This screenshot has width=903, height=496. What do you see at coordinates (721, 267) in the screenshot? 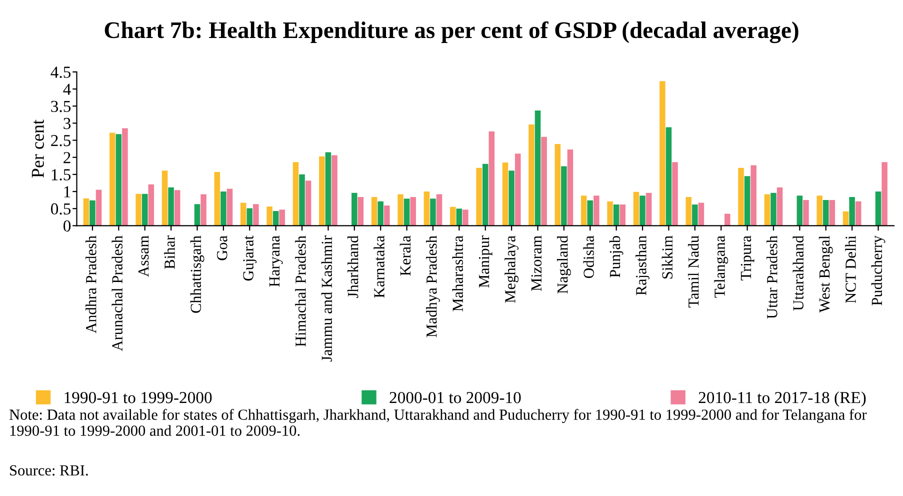
I see `x-tick-label: Telangana` at bounding box center [721, 267].